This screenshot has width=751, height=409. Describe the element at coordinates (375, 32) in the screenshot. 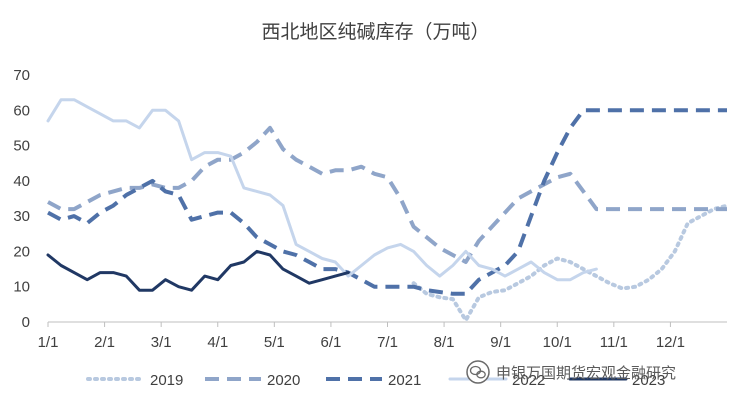

I see `chart-title: 西北地区纯碱库存（万吨）` at that location.